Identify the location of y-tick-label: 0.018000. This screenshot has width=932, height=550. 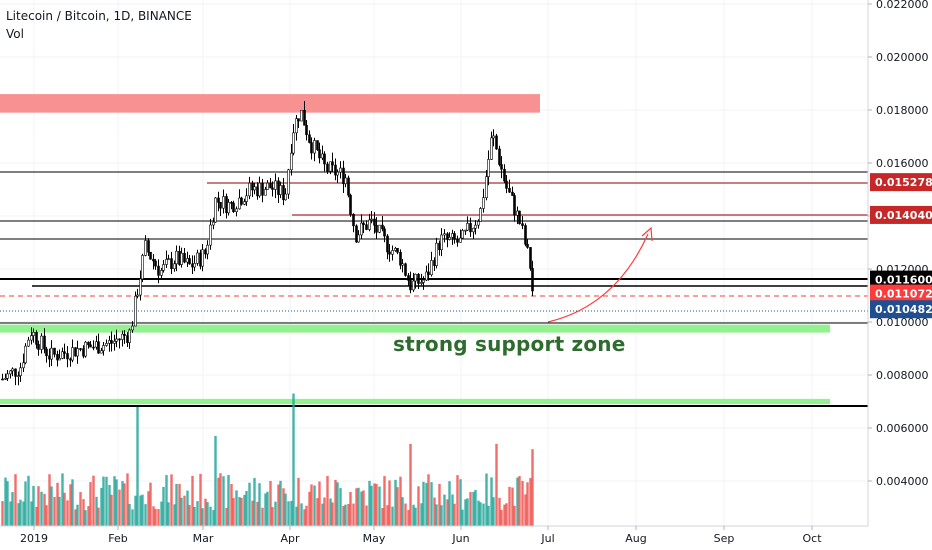
(902, 110).